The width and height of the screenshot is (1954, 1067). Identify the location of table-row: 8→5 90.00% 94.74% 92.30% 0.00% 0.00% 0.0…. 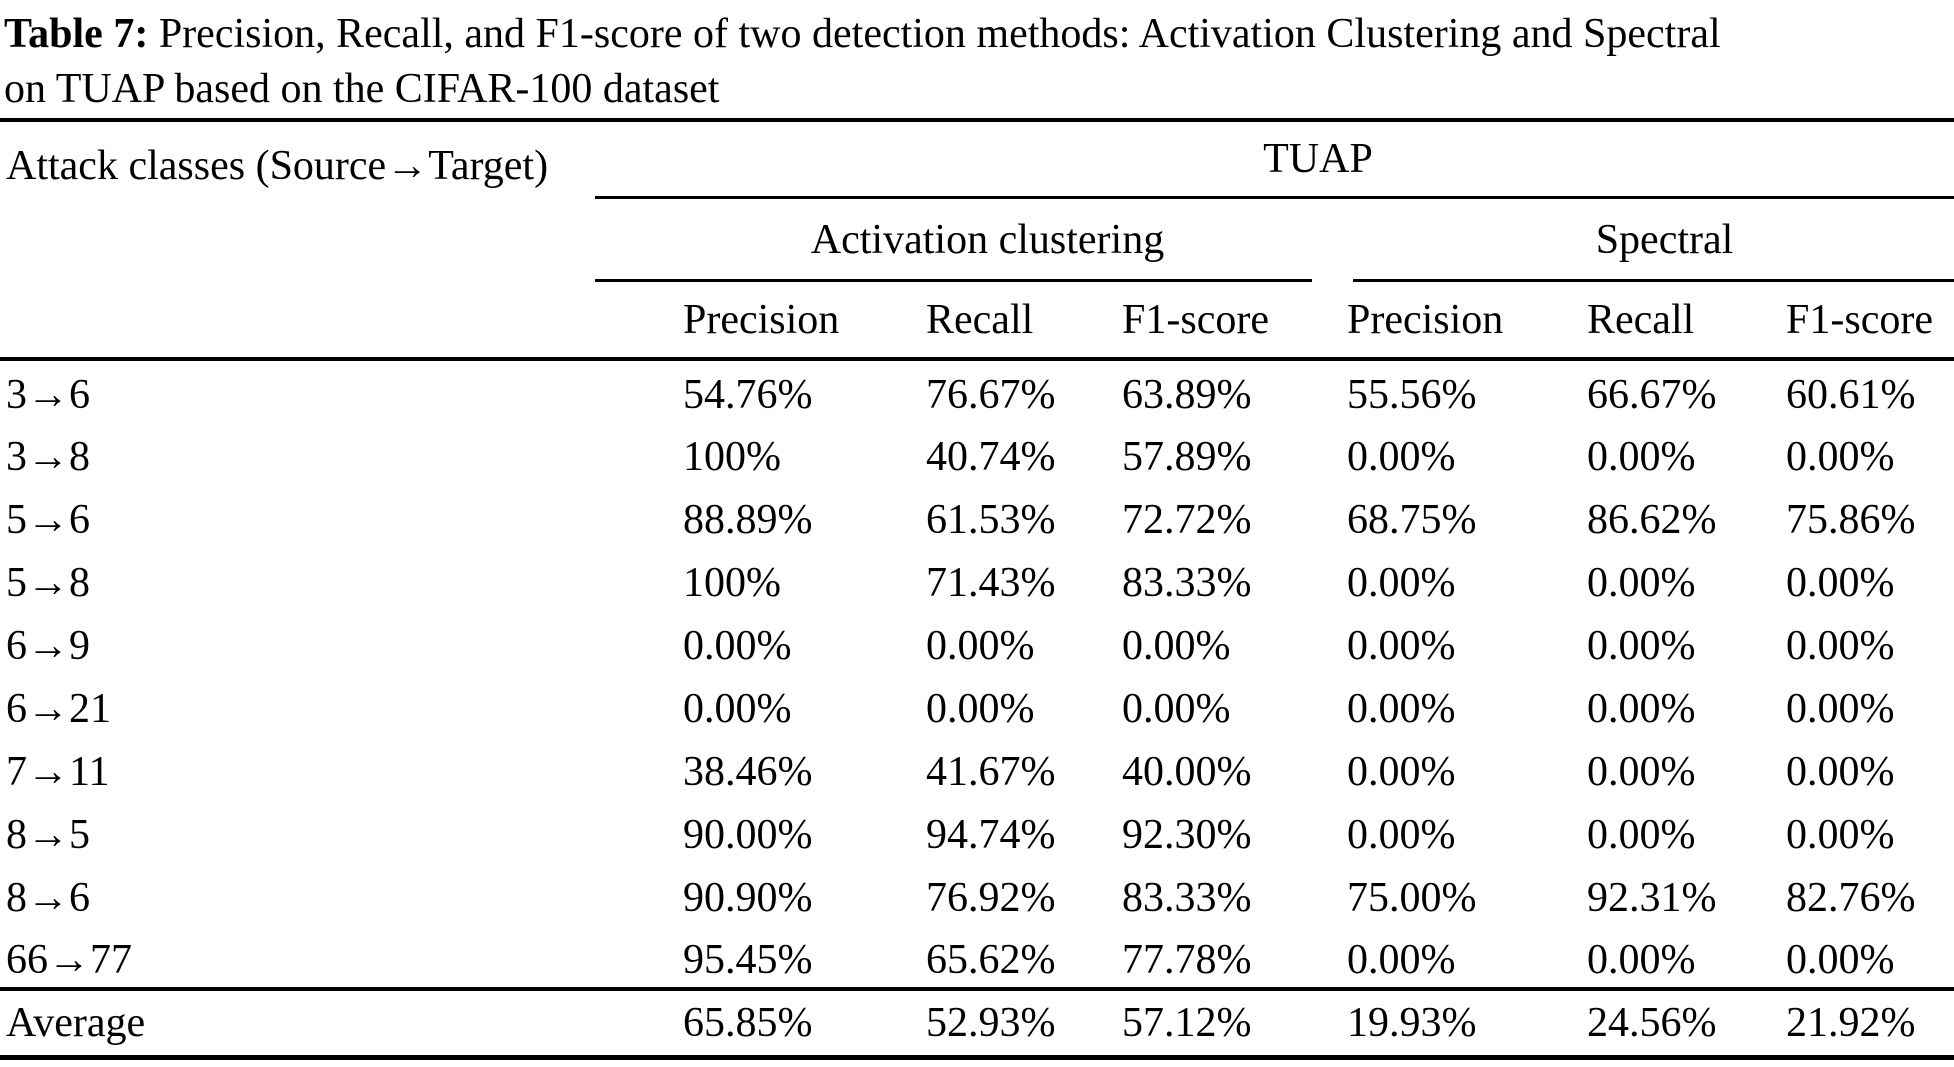
(977, 831).